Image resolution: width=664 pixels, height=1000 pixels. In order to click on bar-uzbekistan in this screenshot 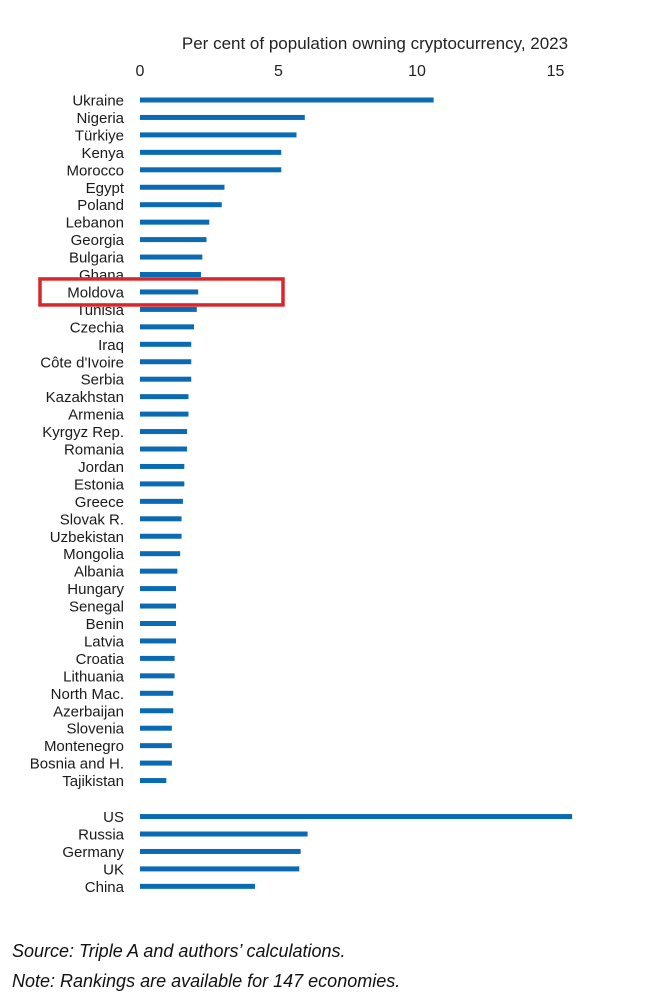, I will do `click(161, 536)`.